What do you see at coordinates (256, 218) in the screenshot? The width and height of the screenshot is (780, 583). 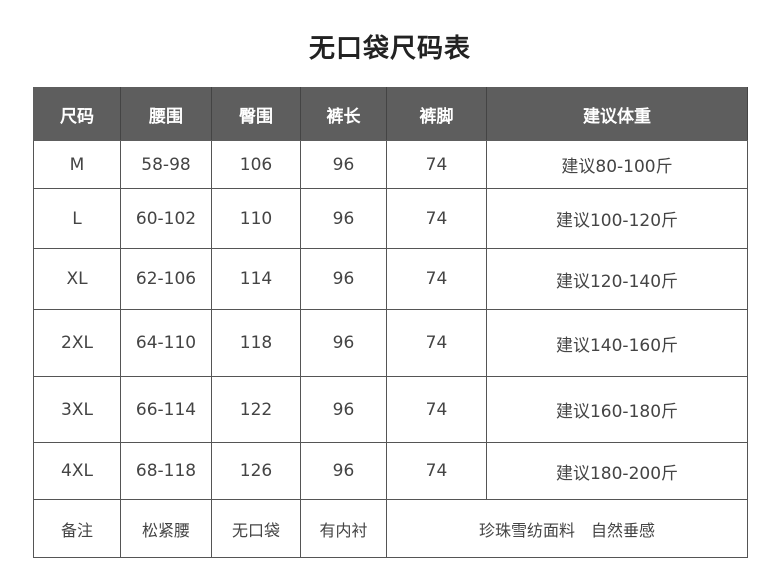 I see `table-cell: 110` at bounding box center [256, 218].